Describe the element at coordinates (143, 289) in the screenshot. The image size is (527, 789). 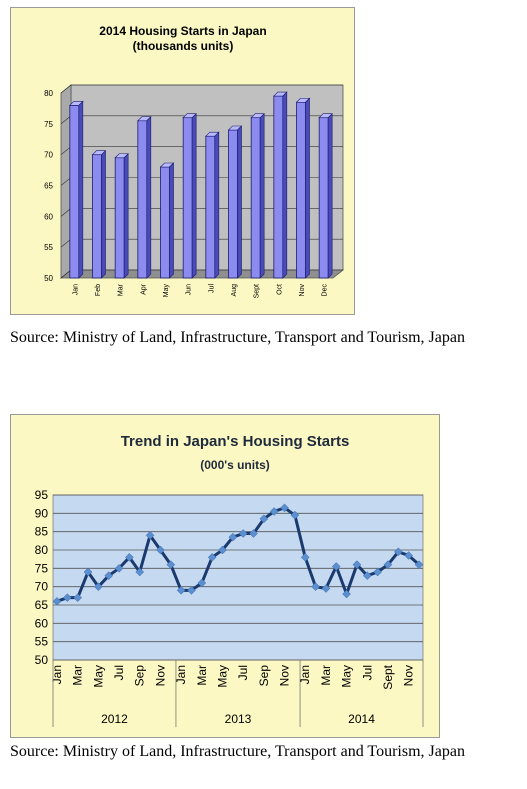
I see `x-tick-label: Apr` at that location.